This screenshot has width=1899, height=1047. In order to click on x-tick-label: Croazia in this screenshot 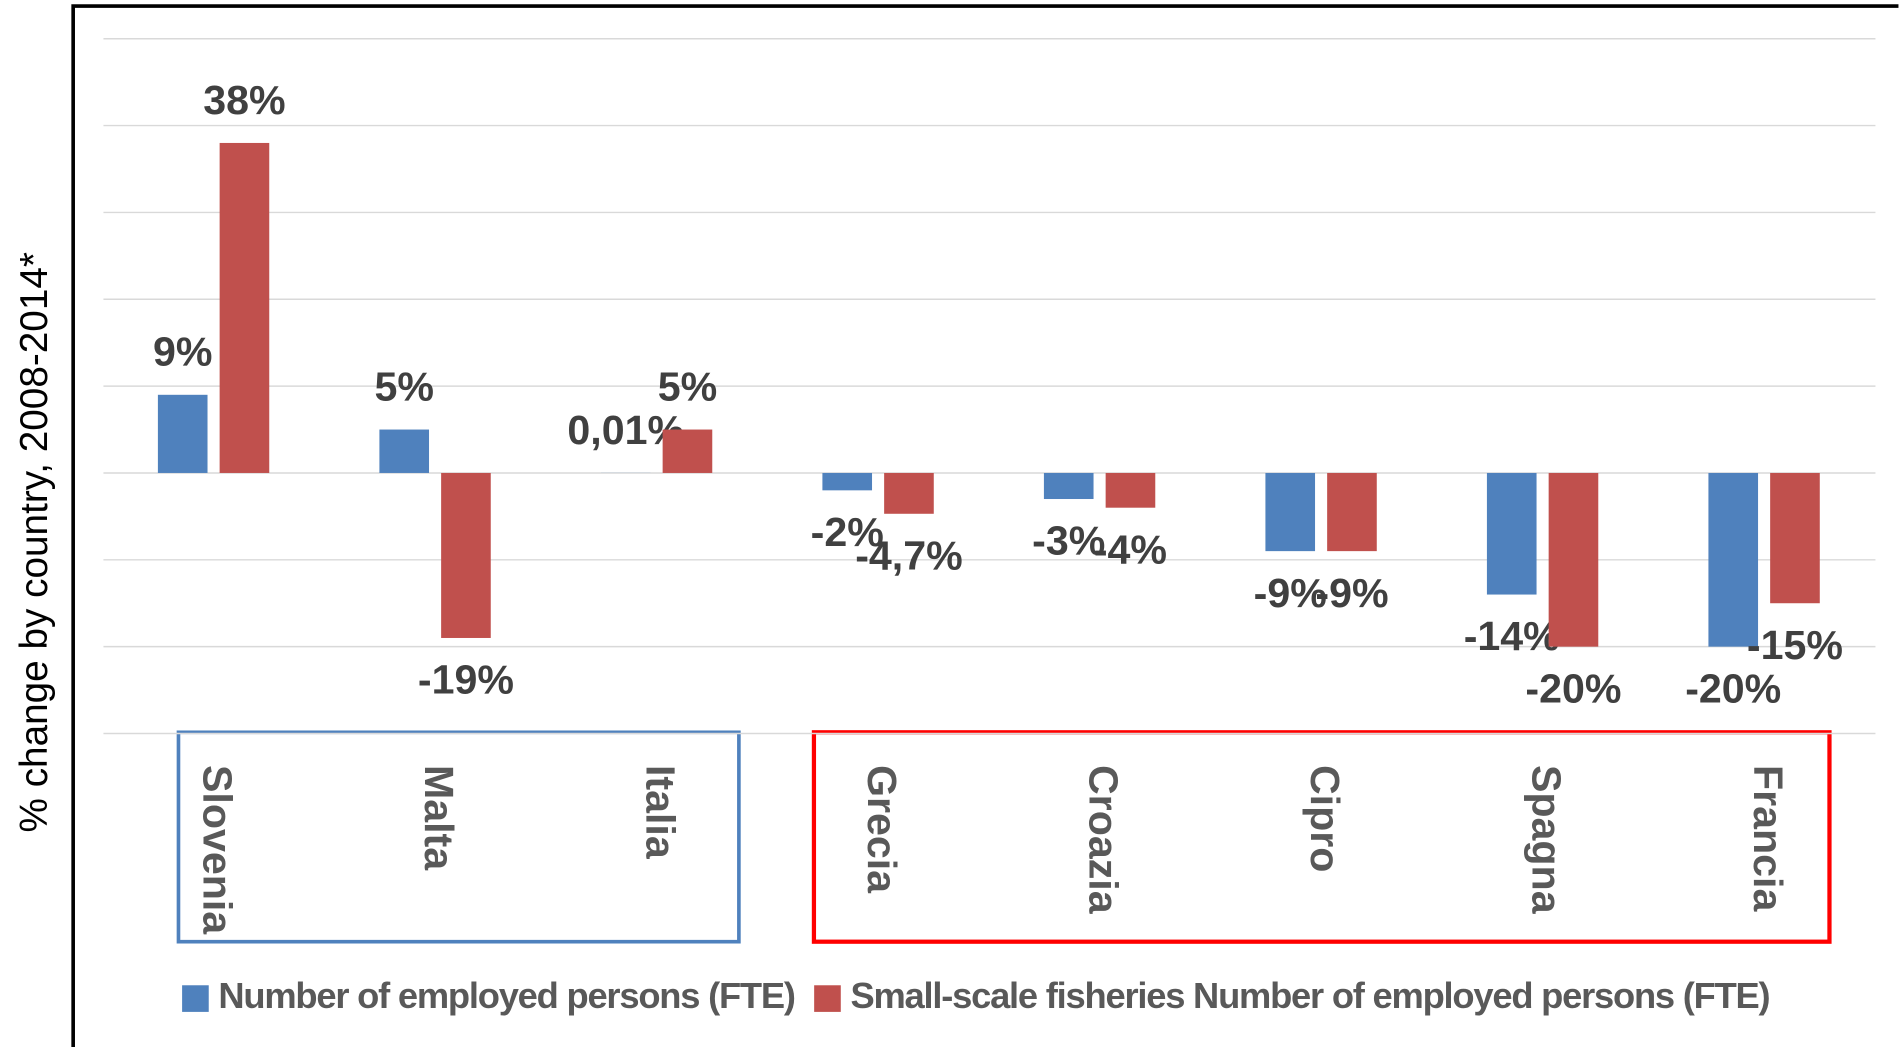, I will do `click(1103, 840)`.